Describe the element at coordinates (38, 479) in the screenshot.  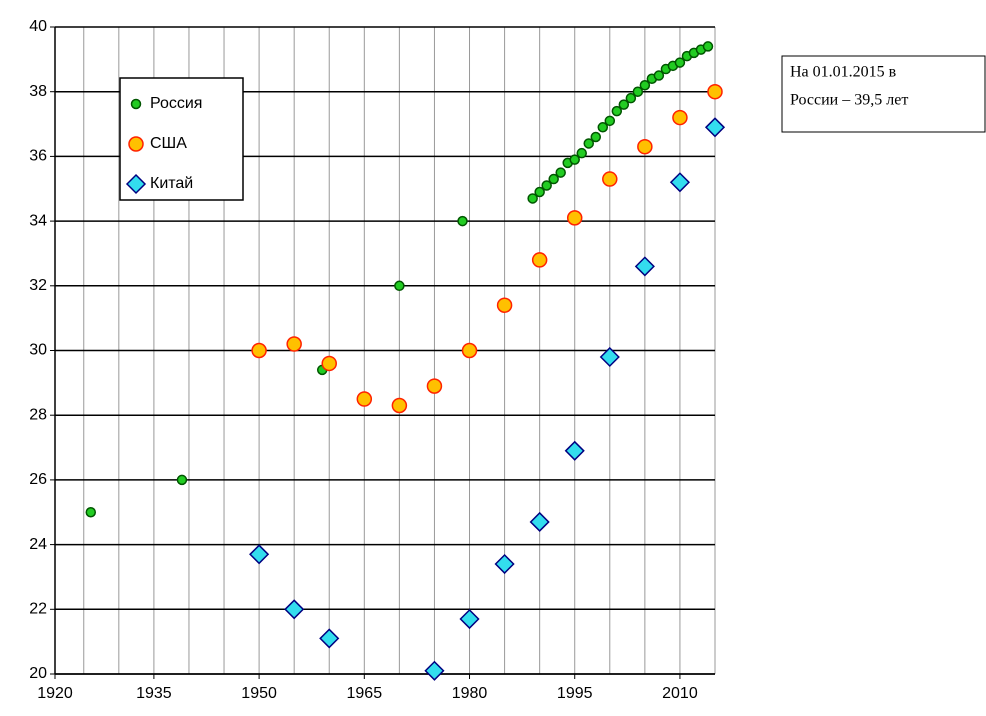
I see `y-tick-label: 26` at that location.